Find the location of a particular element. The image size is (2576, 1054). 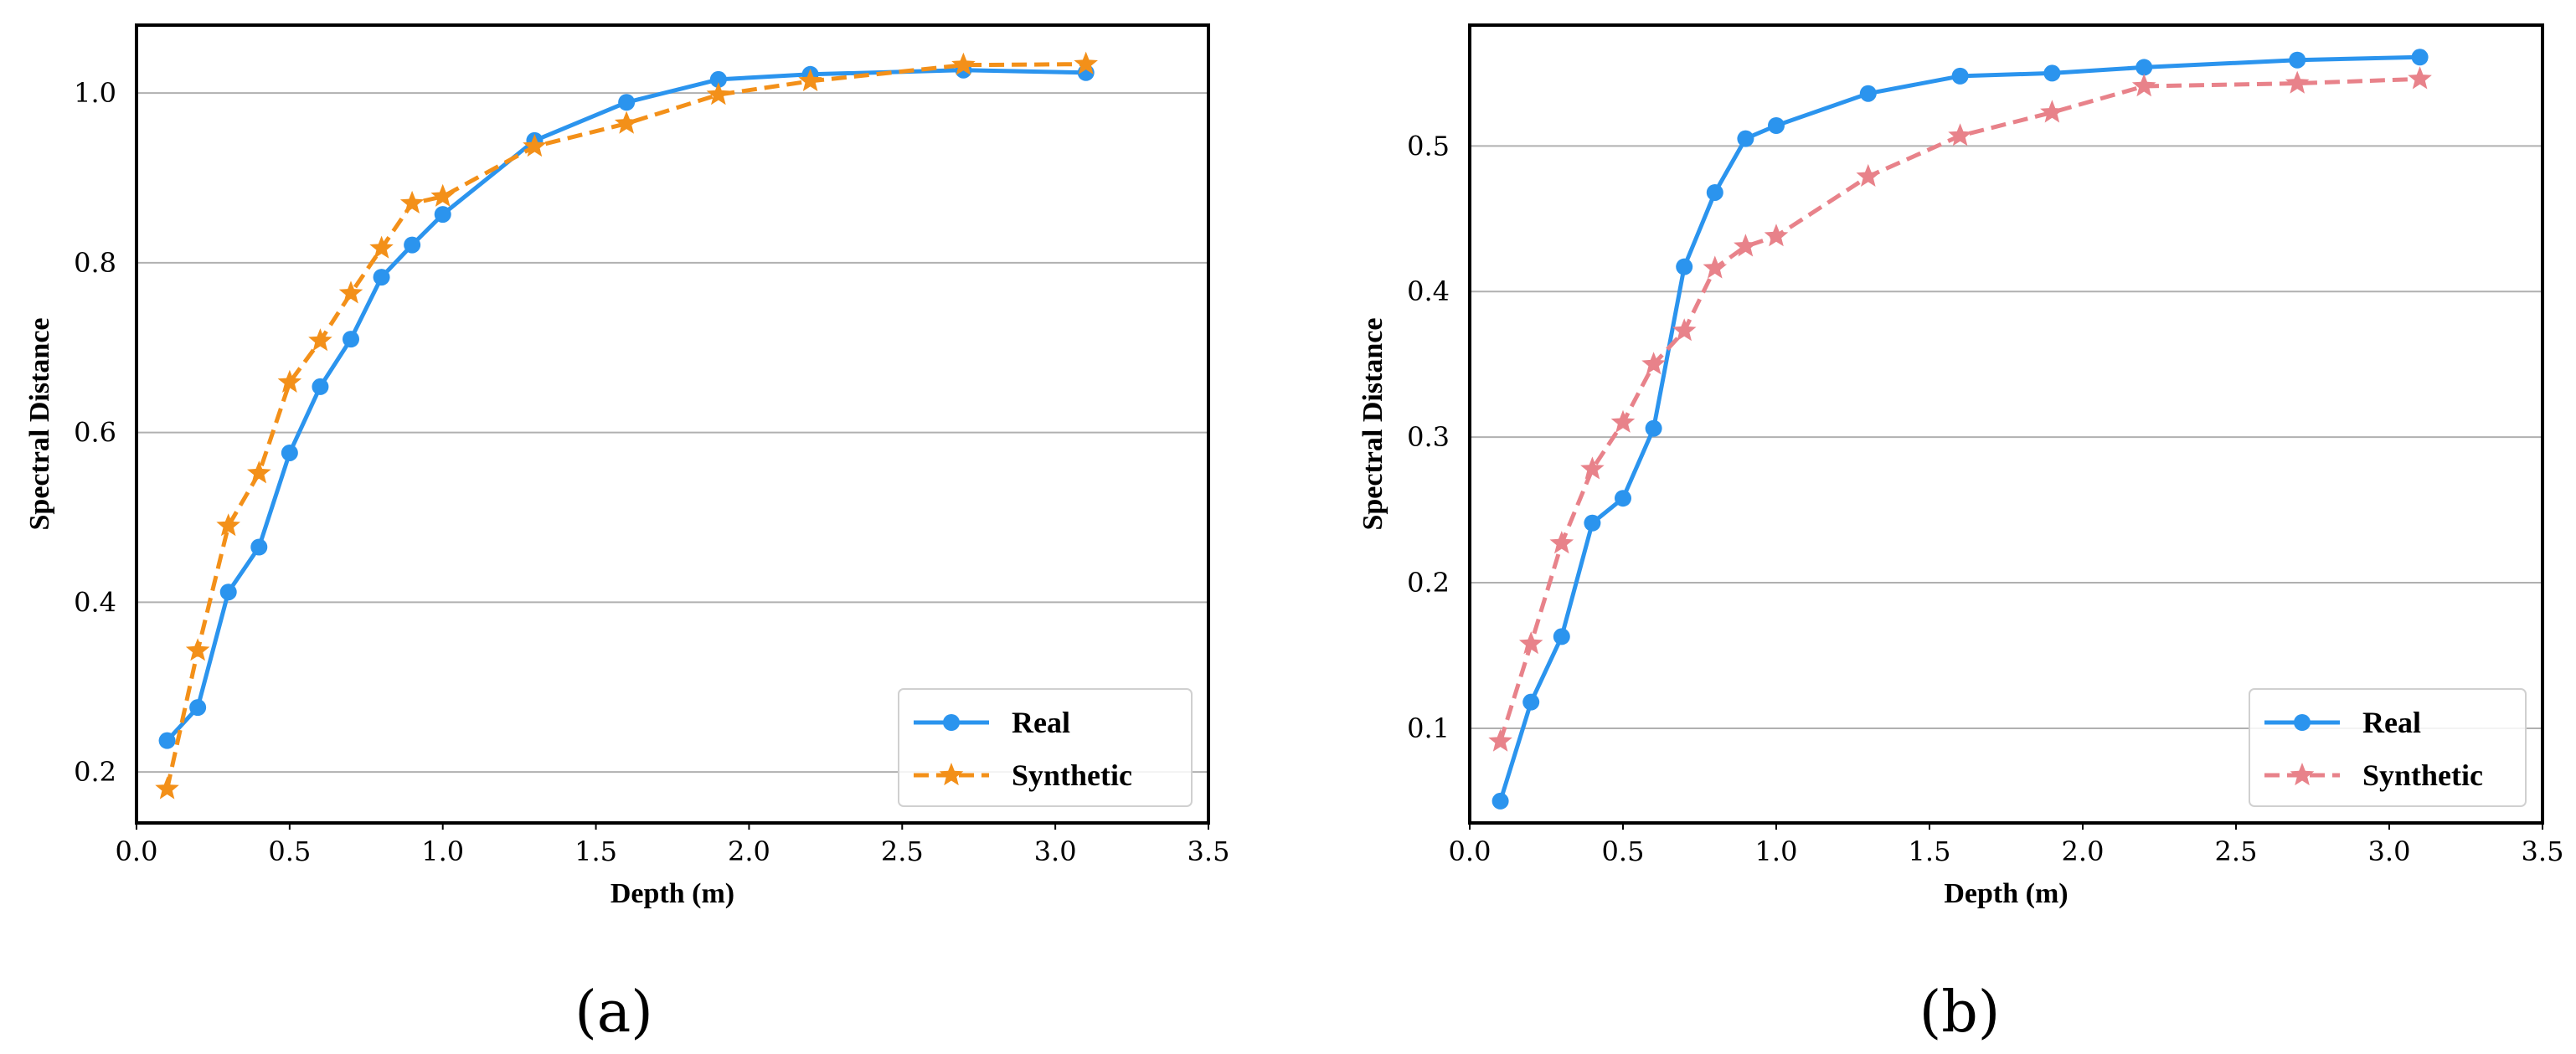

y-tick-label: 0.3 is located at coordinates (1428, 437).